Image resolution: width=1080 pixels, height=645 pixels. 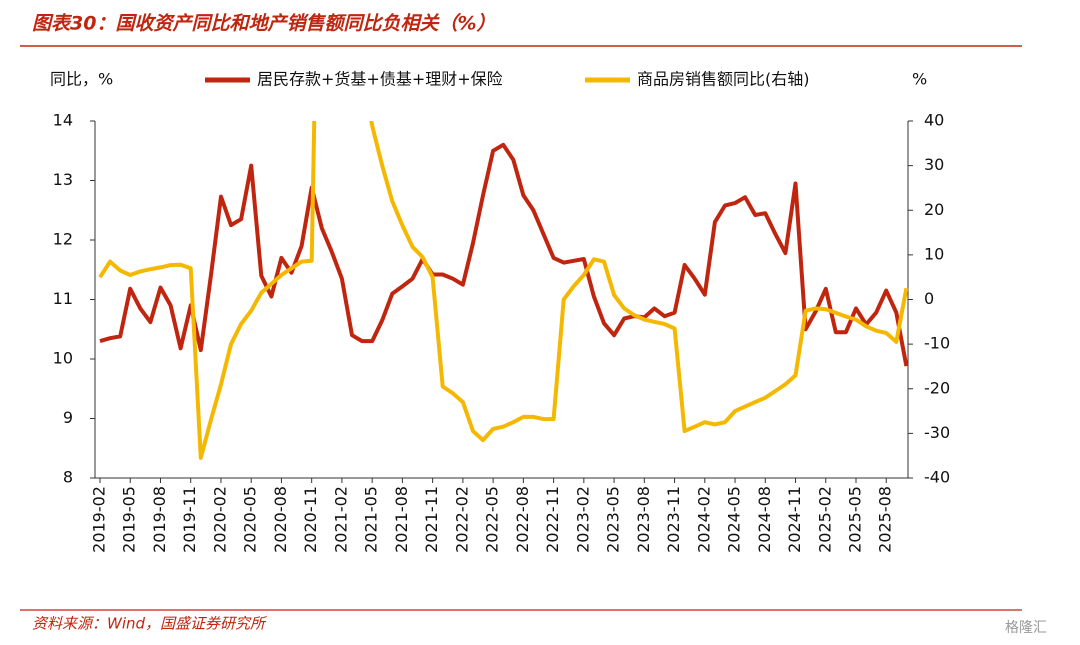 What do you see at coordinates (703, 519) in the screenshot?
I see `x-tick-label: 2024-02` at bounding box center [703, 519].